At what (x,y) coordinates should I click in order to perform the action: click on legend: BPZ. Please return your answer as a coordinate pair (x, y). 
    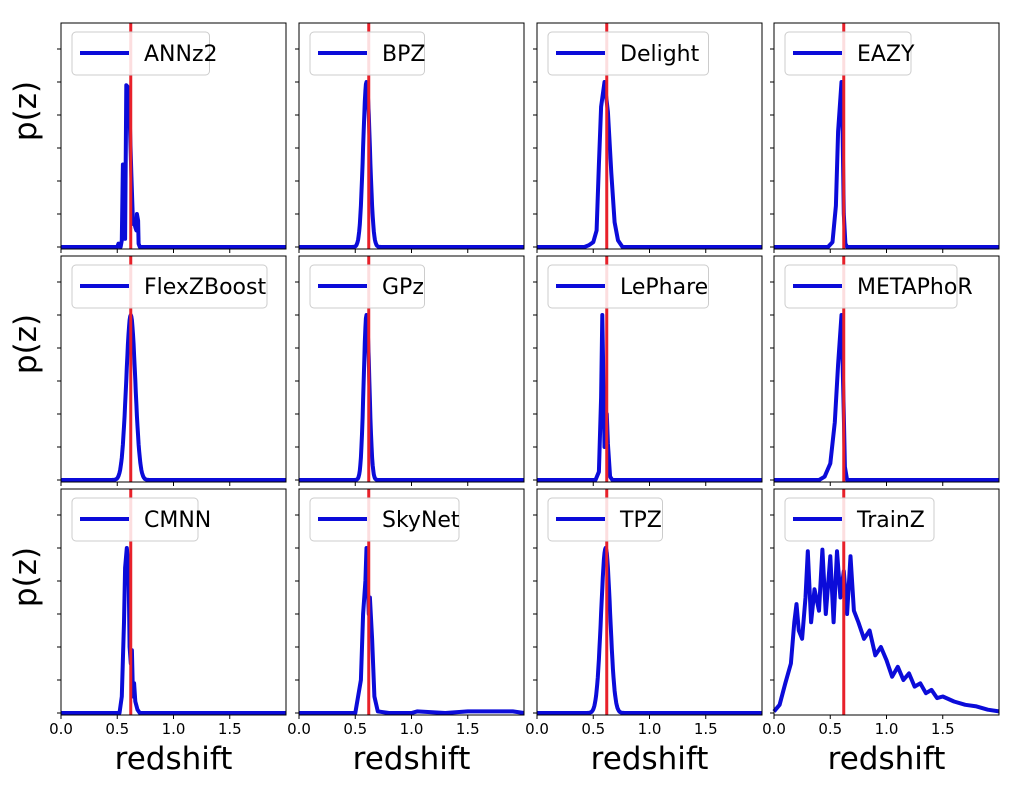
    Looking at the image, I should click on (367, 53).